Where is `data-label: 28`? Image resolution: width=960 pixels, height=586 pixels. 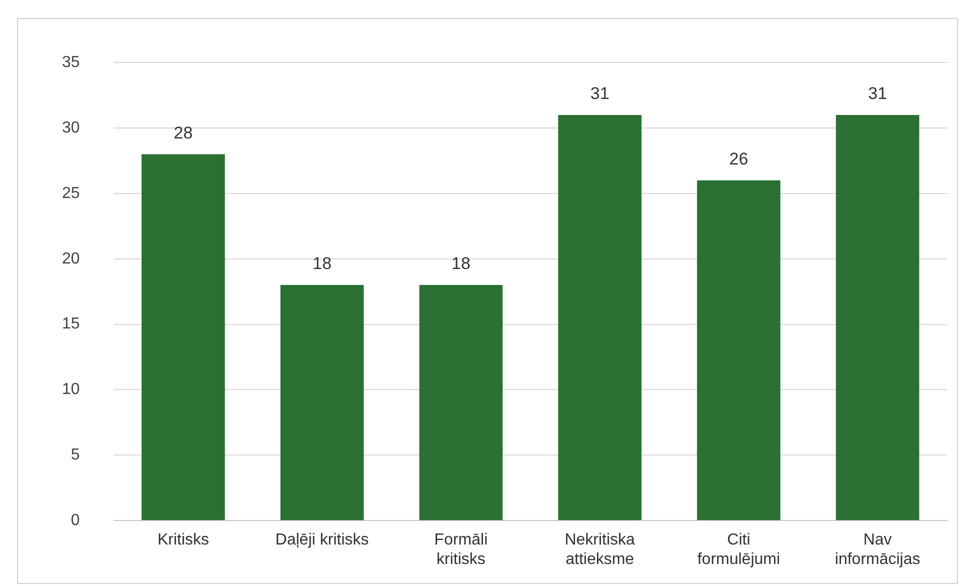 data-label: 28 is located at coordinates (183, 132).